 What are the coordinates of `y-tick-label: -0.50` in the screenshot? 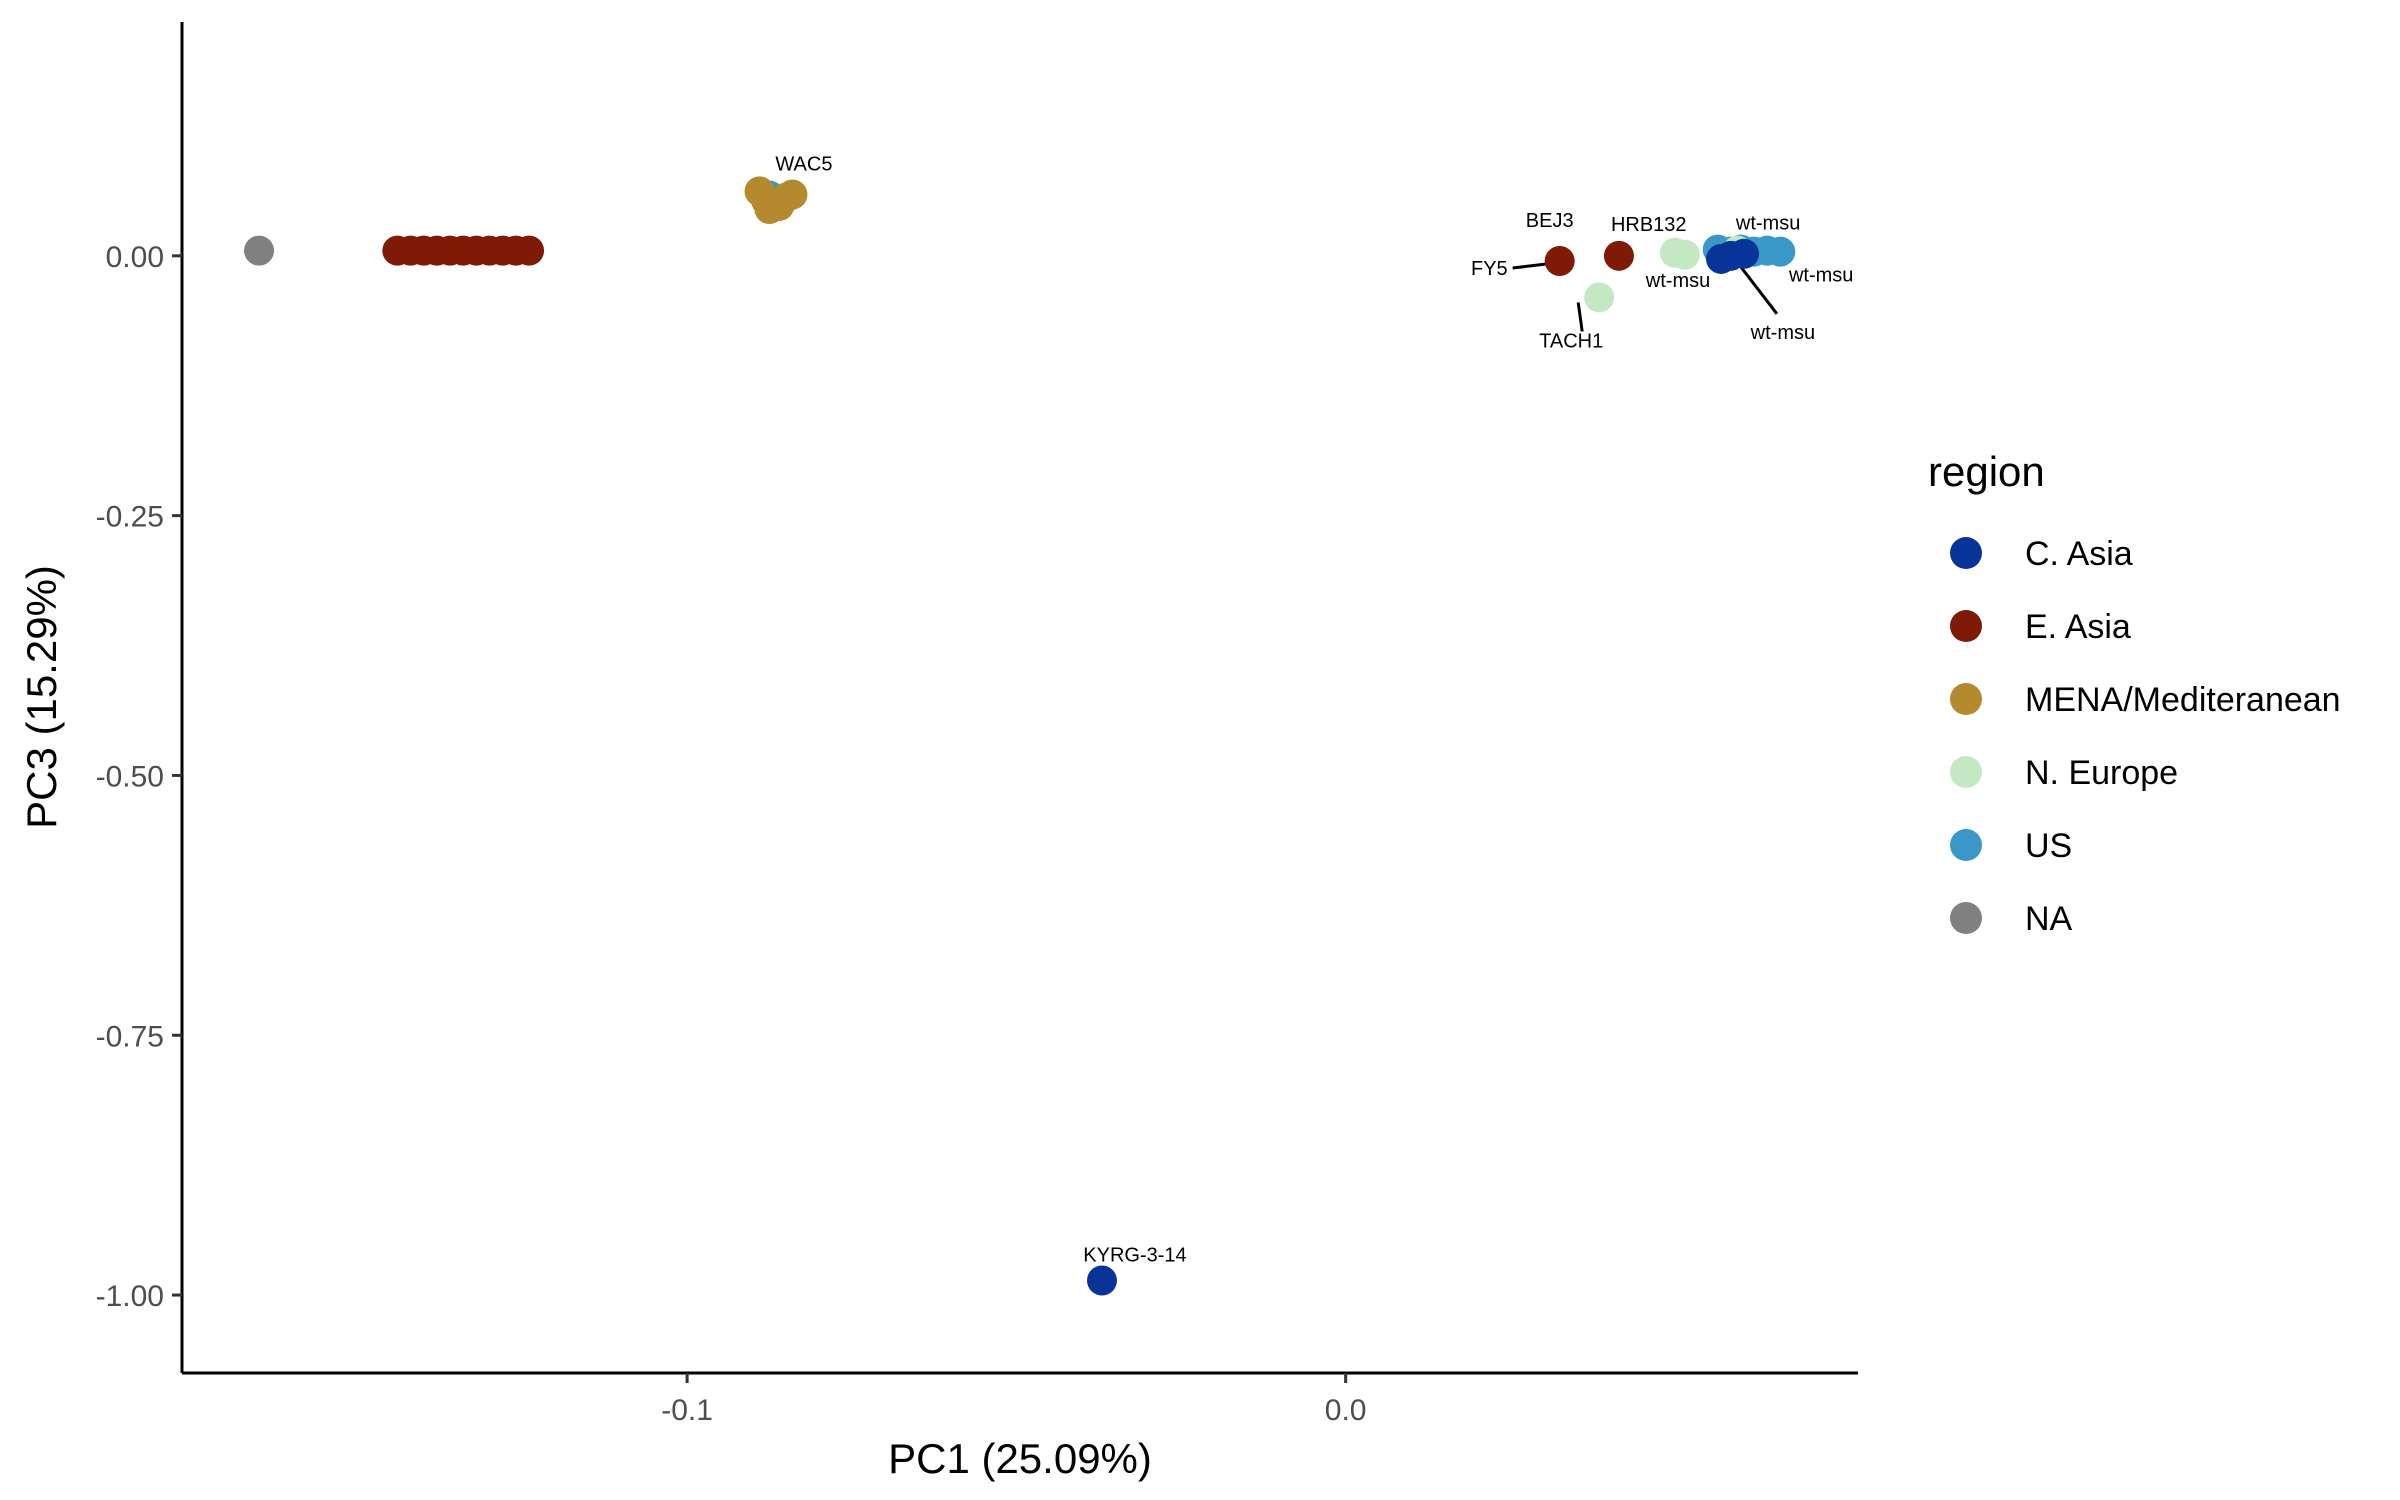 It's located at (130, 776).